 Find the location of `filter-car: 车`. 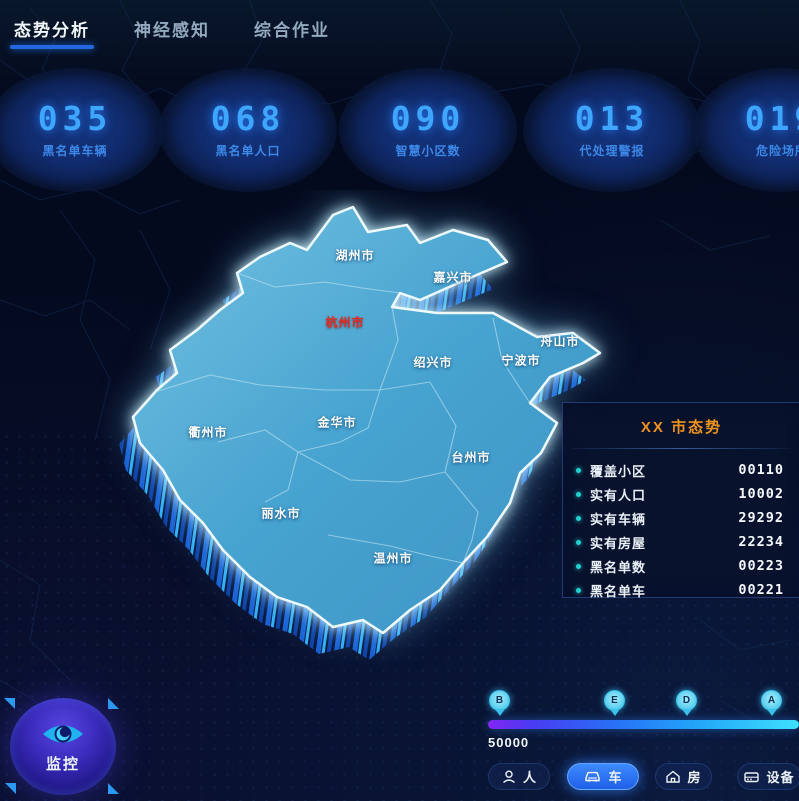

filter-car: 车 is located at coordinates (603, 776).